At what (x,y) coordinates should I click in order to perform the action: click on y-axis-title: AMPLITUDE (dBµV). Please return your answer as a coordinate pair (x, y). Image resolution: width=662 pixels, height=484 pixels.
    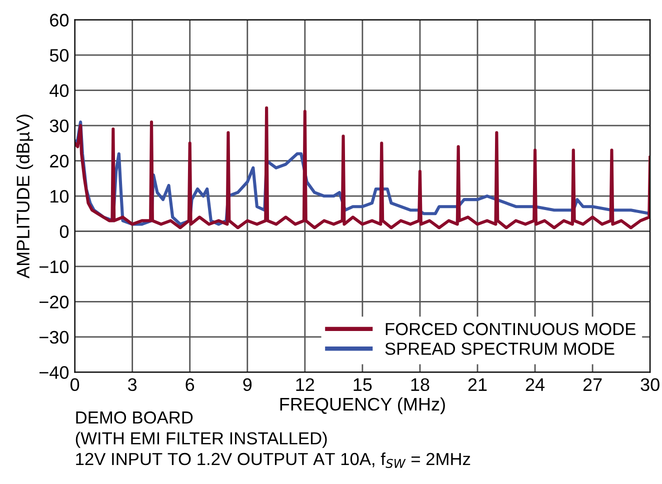
    Looking at the image, I should click on (25, 196).